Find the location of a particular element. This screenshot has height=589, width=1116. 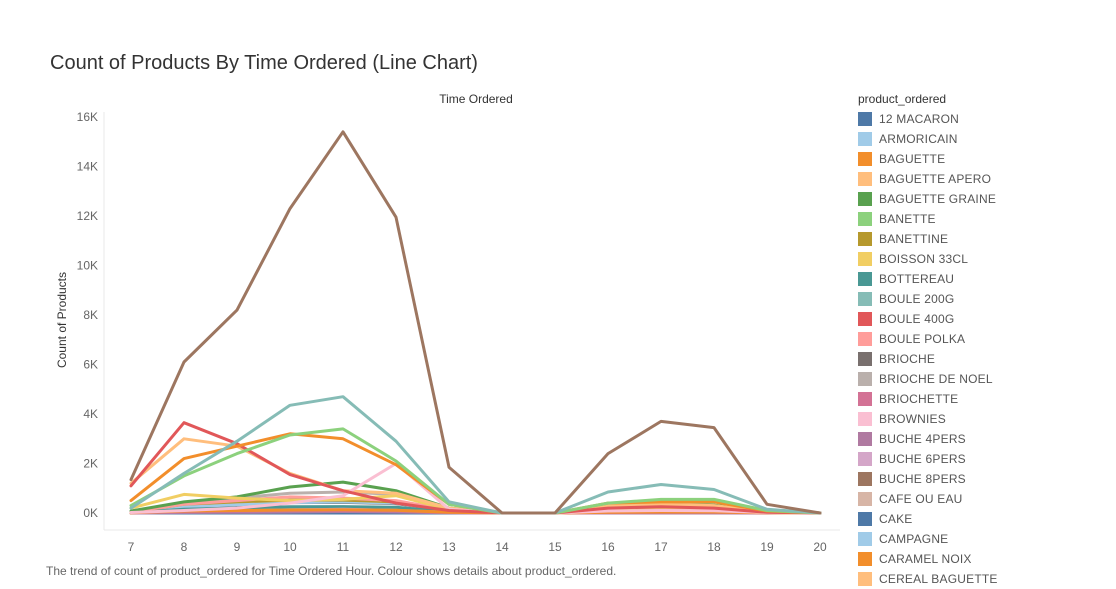

legend-item: BUCHE 4PERS is located at coordinates (928, 439).